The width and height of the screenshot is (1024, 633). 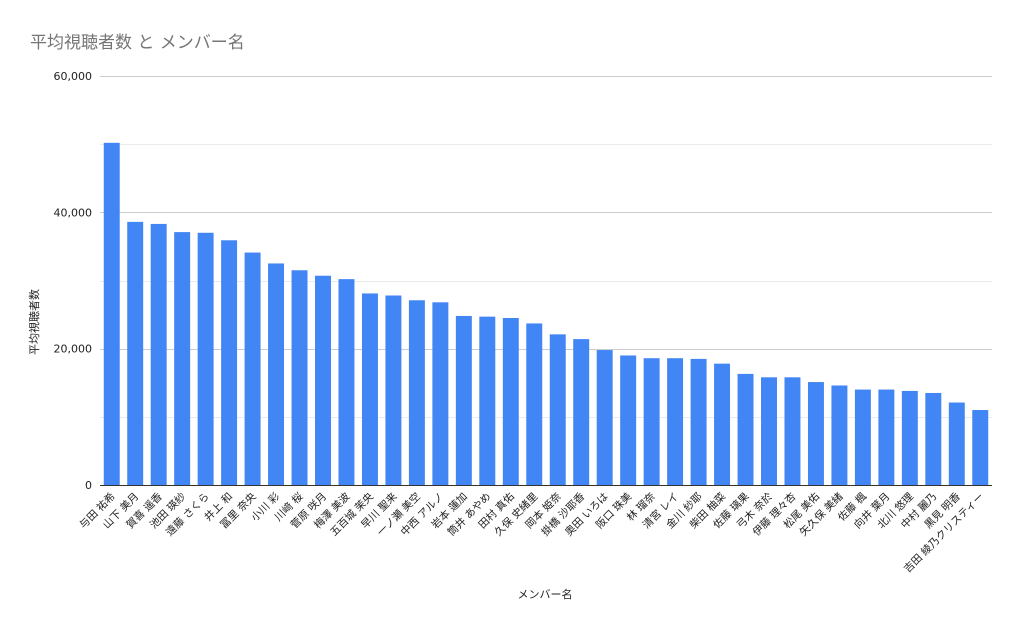 What do you see at coordinates (88, 485) in the screenshot?
I see `y-tick-label: 0` at bounding box center [88, 485].